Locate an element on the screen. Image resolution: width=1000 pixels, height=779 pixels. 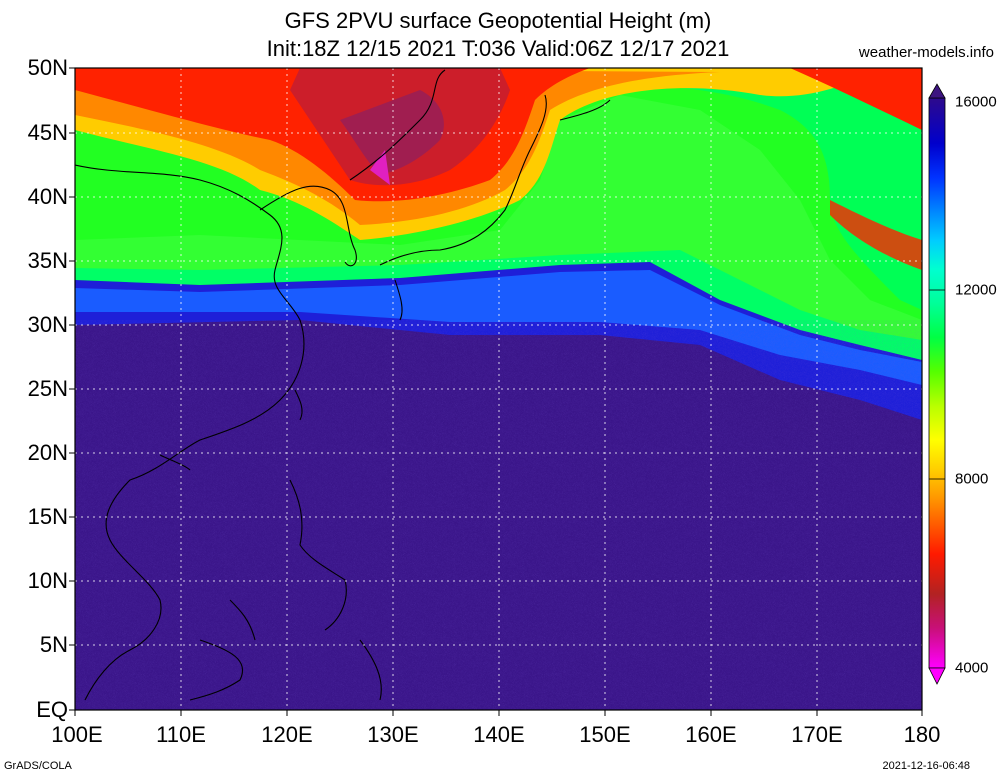
lon-label: 110E is located at coordinates (181, 734).